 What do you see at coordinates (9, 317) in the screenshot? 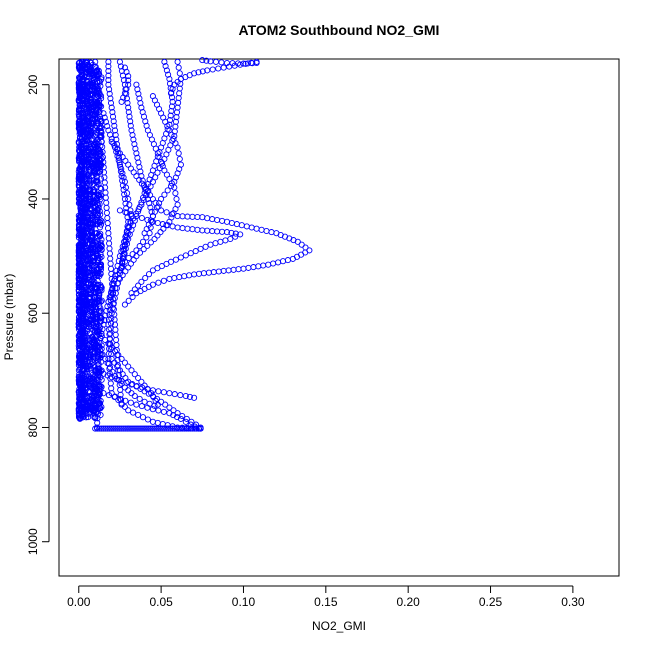
I see `y-axis-label: Pressure (mbar)` at bounding box center [9, 317].